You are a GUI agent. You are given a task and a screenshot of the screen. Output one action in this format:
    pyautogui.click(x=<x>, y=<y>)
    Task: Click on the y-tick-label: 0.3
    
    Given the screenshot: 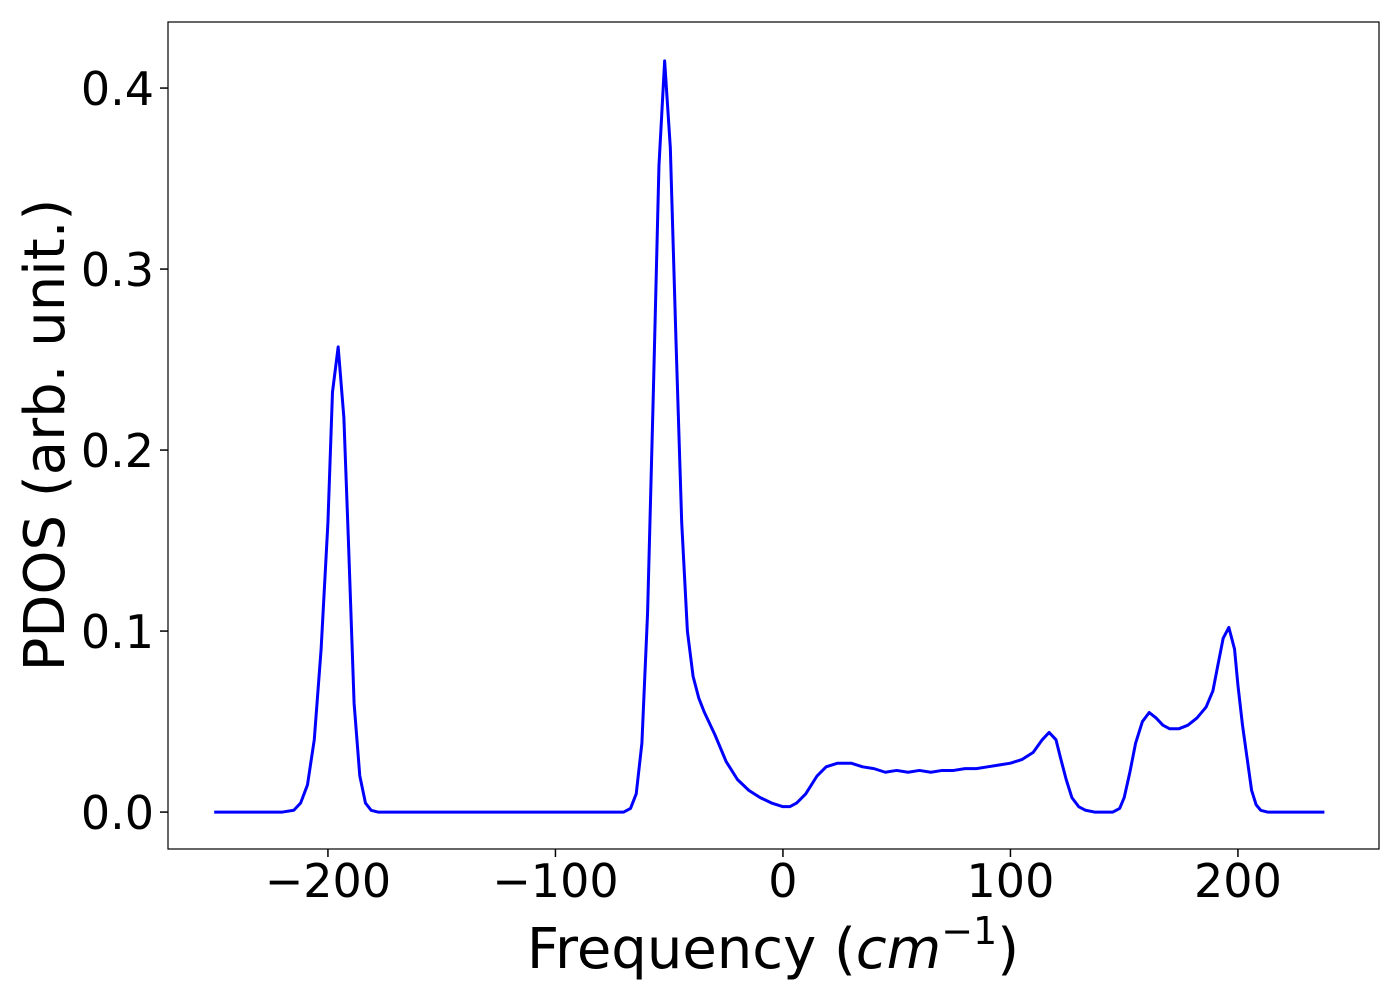 What is the action you would take?
    pyautogui.click(x=117, y=270)
    